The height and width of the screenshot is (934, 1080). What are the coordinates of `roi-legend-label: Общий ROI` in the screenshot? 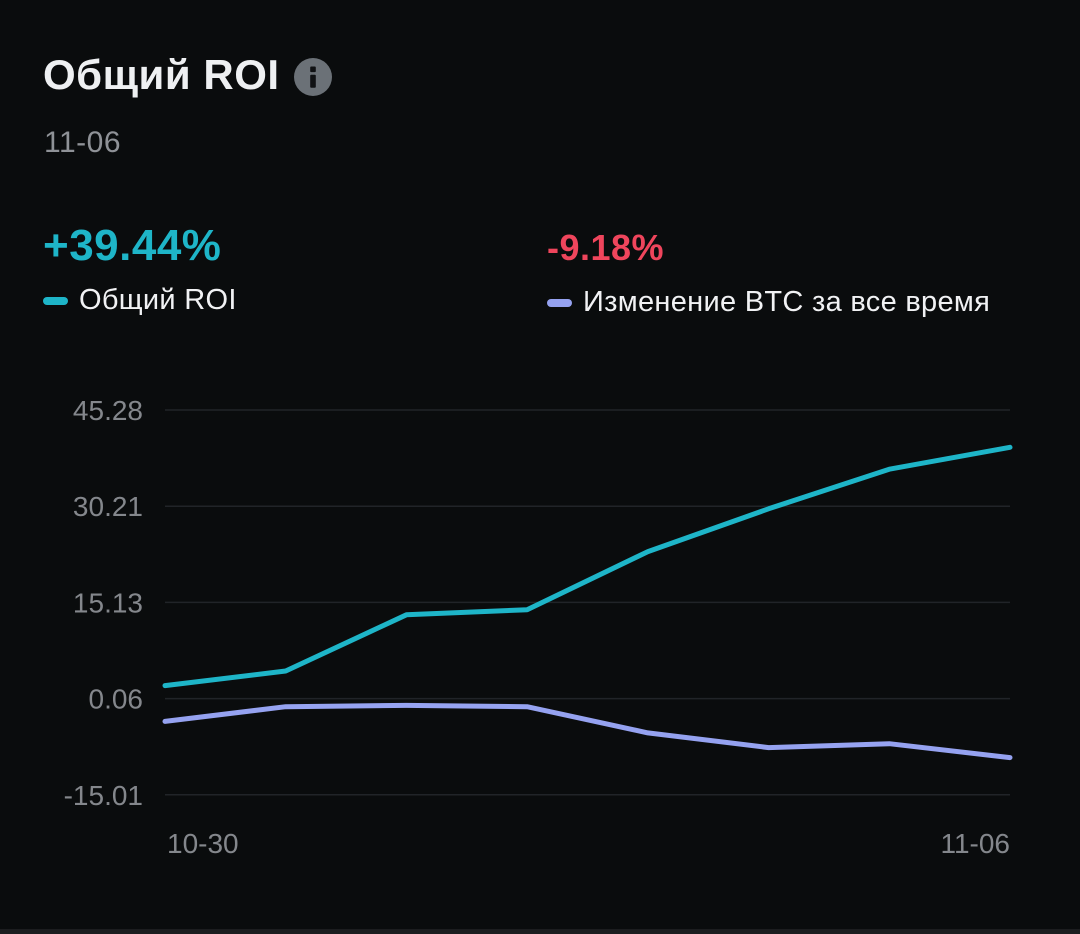 It's located at (158, 300).